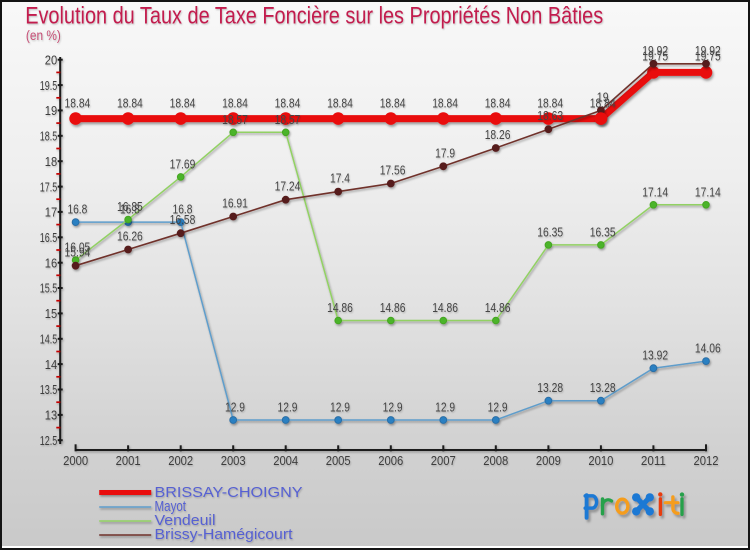  I want to click on svg-text: 12.5, so click(49, 440).